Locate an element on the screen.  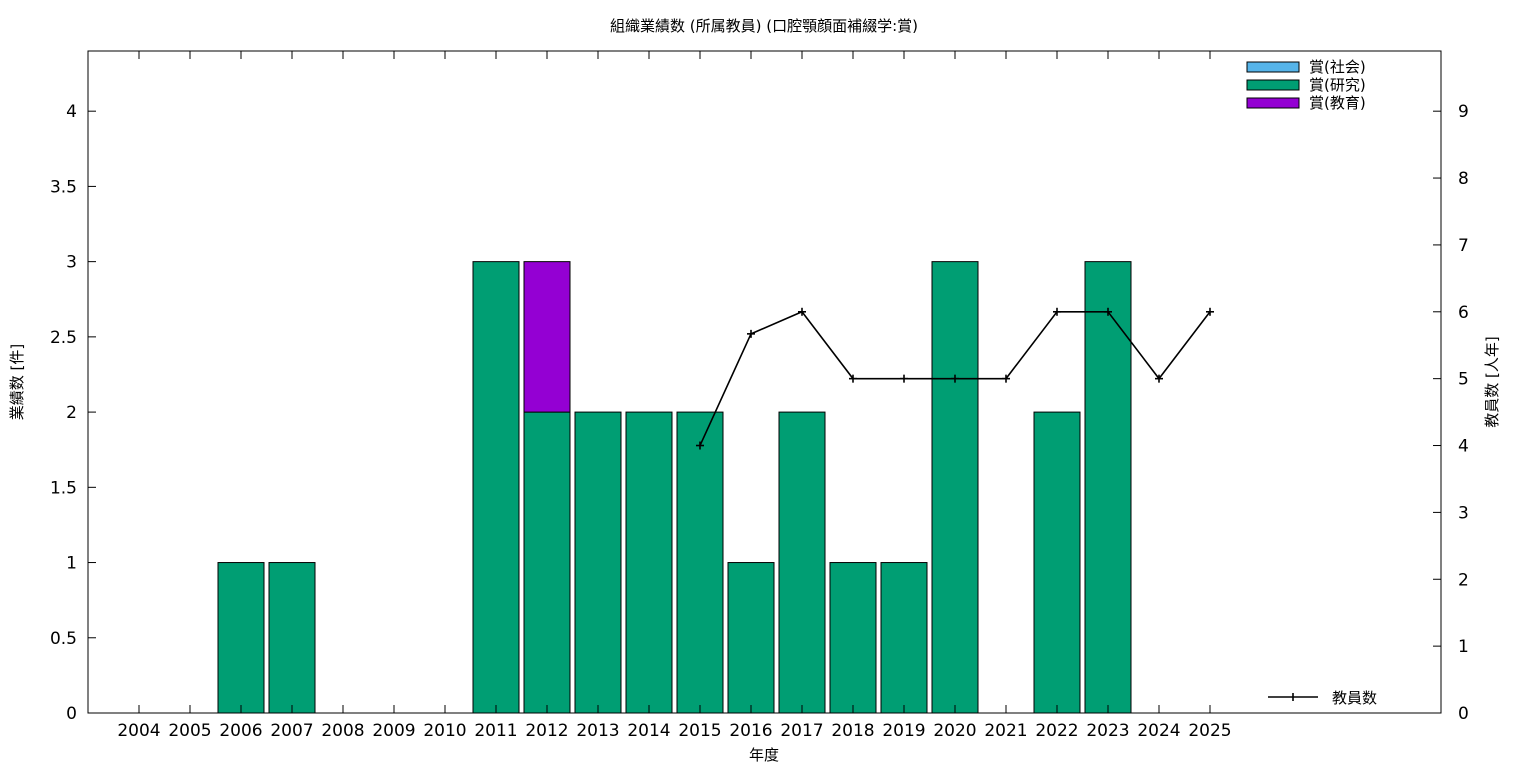
x-tick-label: 2015 is located at coordinates (699, 731).